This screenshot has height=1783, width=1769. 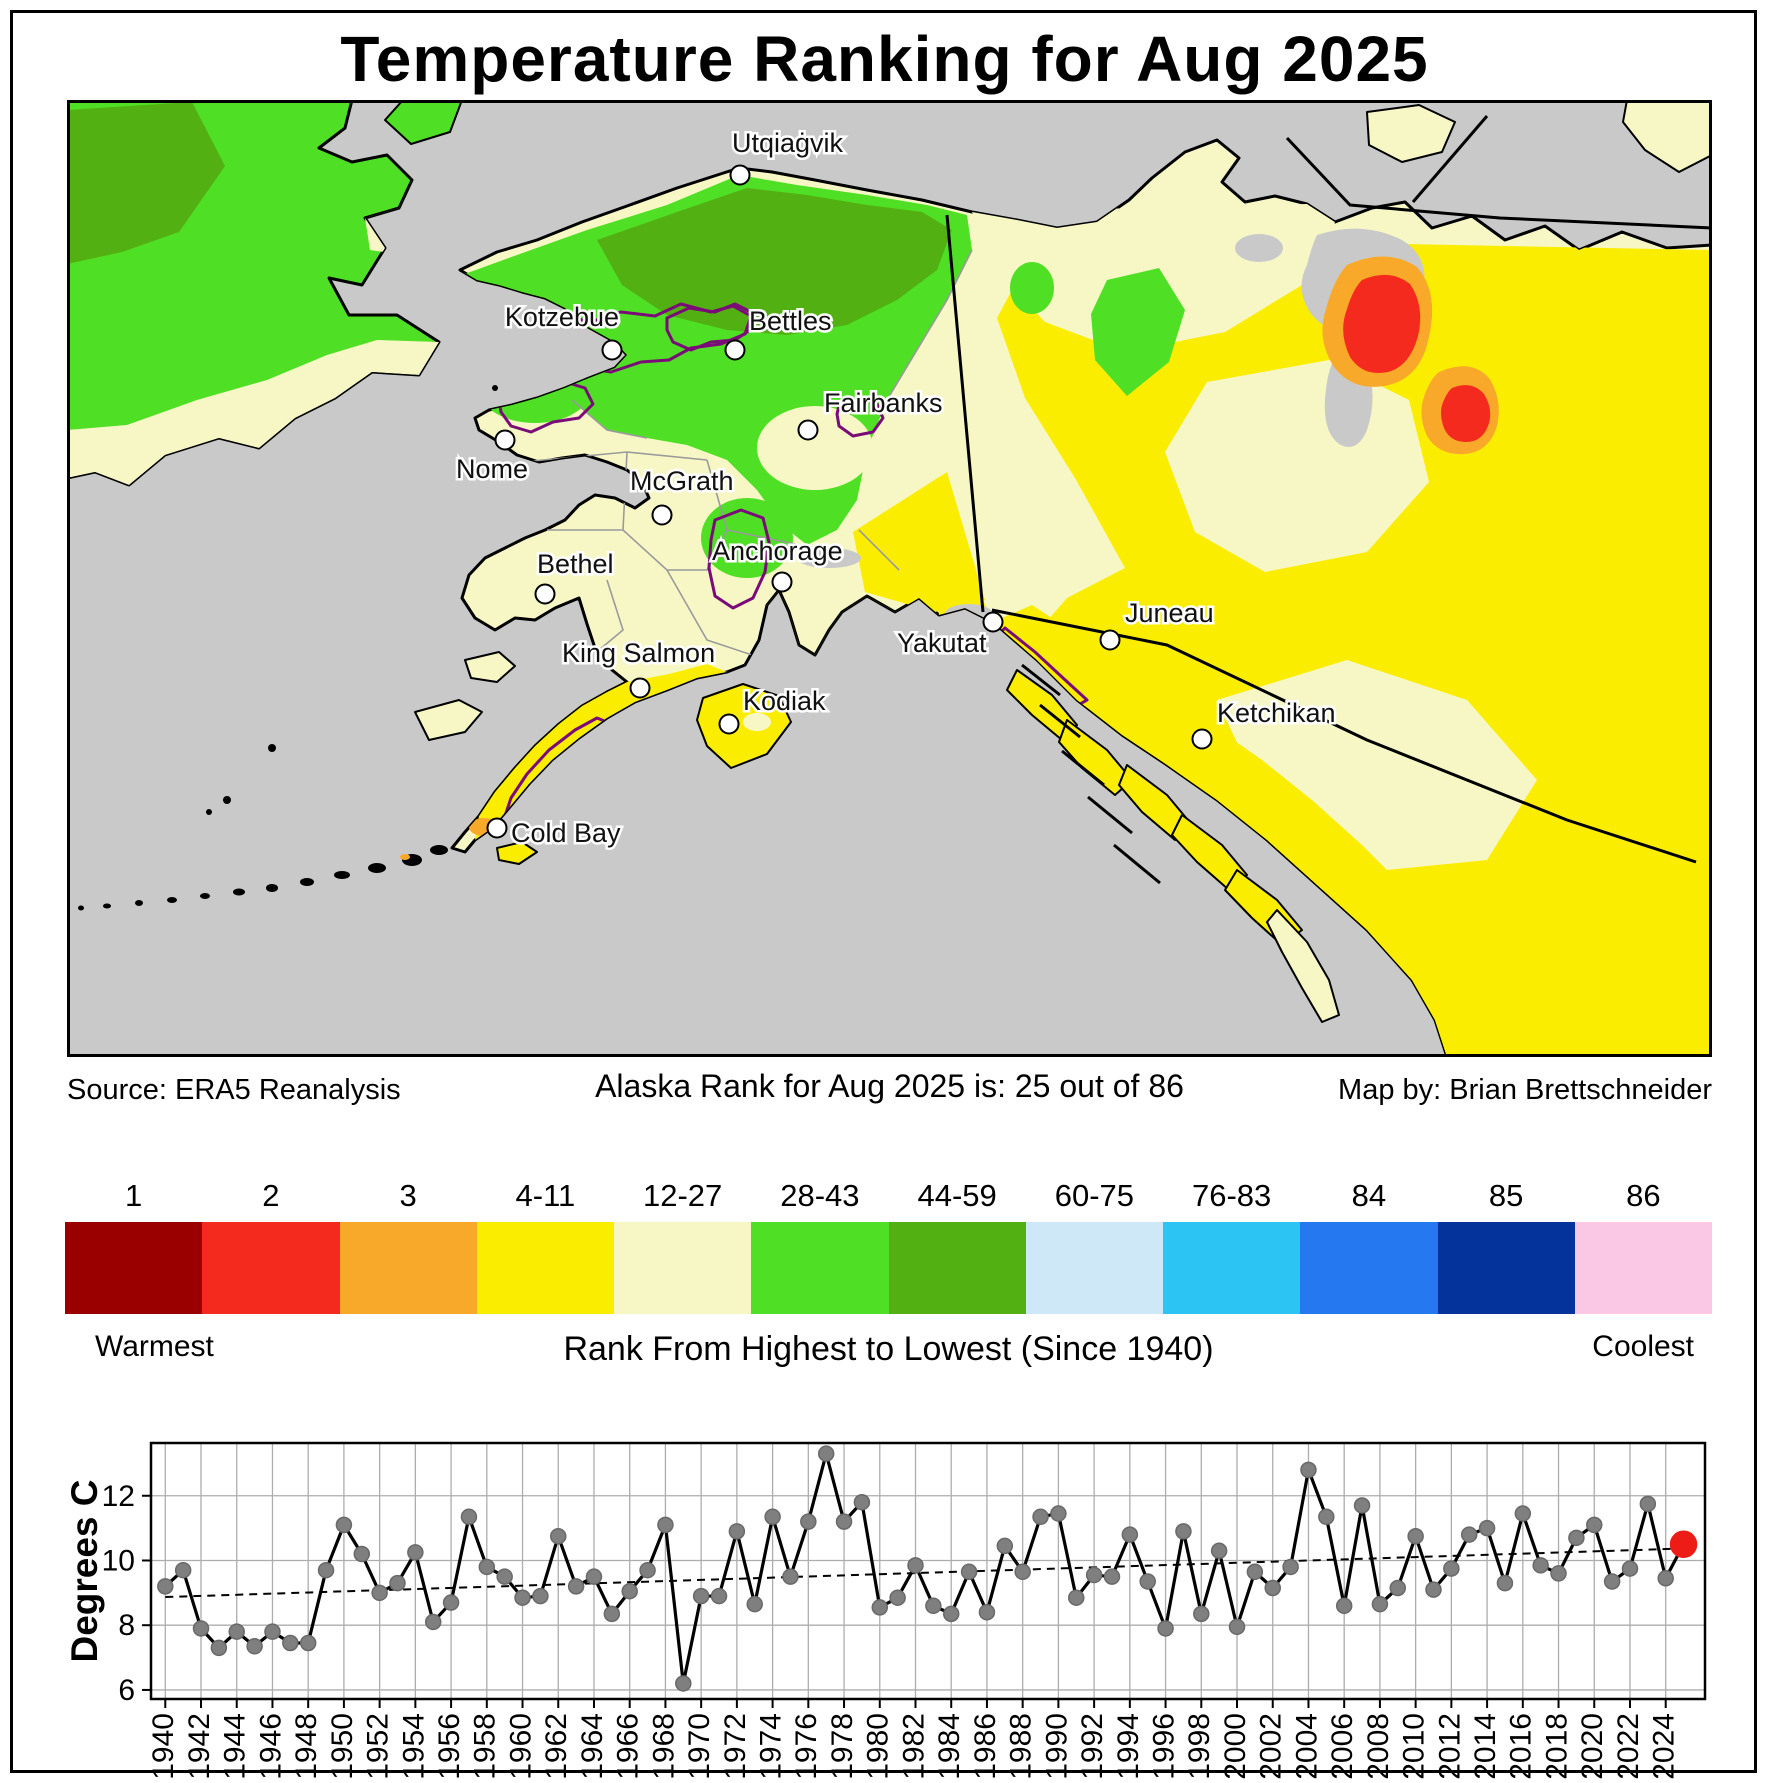 I want to click on legend-label-28-43: 28-43, so click(x=820, y=1195).